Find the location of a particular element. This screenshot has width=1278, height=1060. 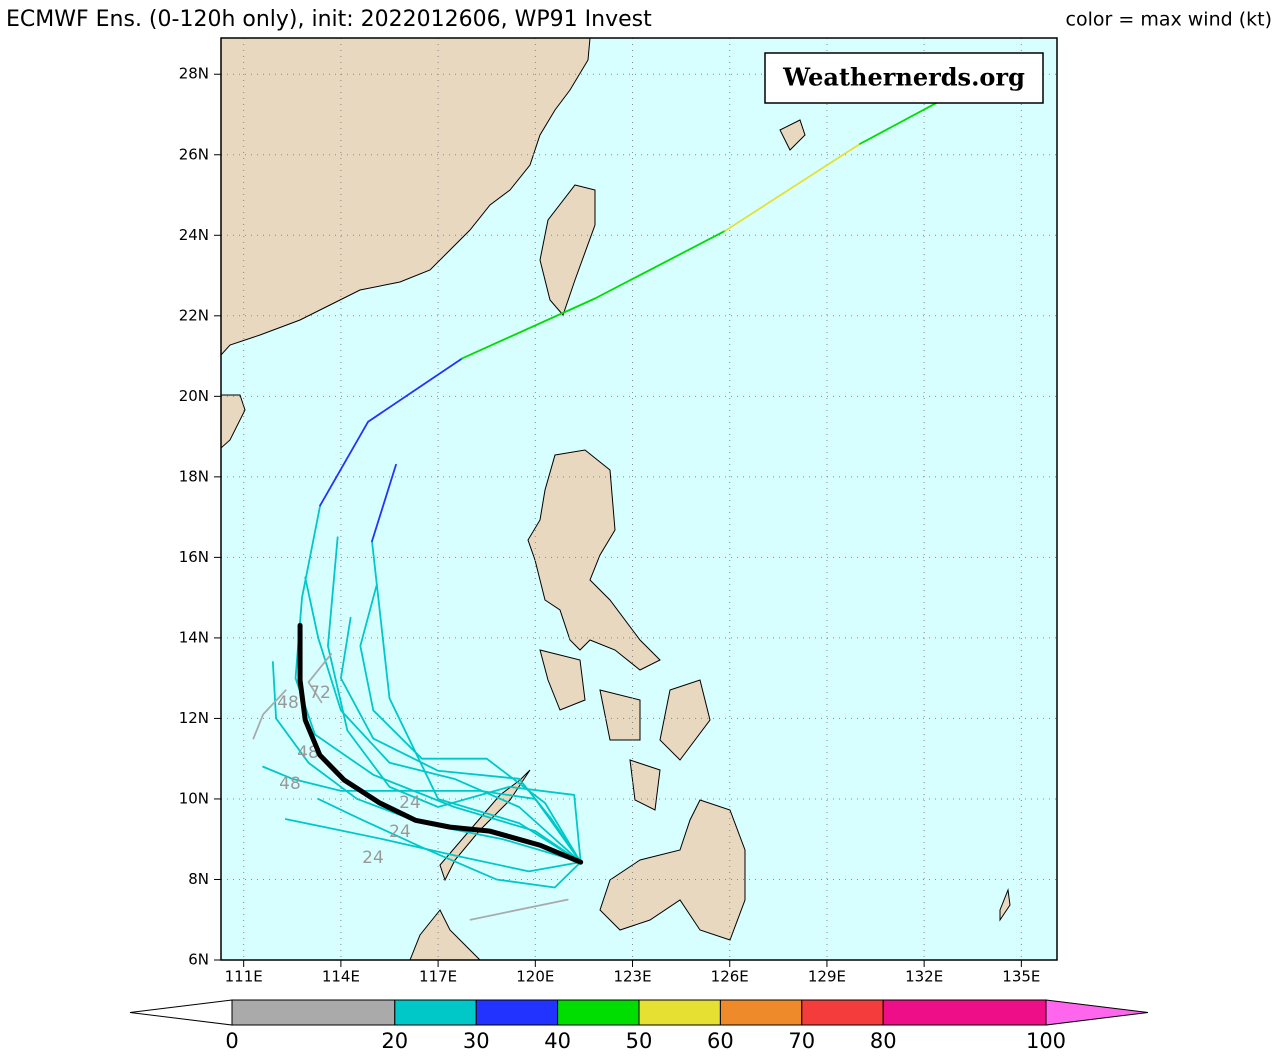

track-label: 72 is located at coordinates (320, 693).